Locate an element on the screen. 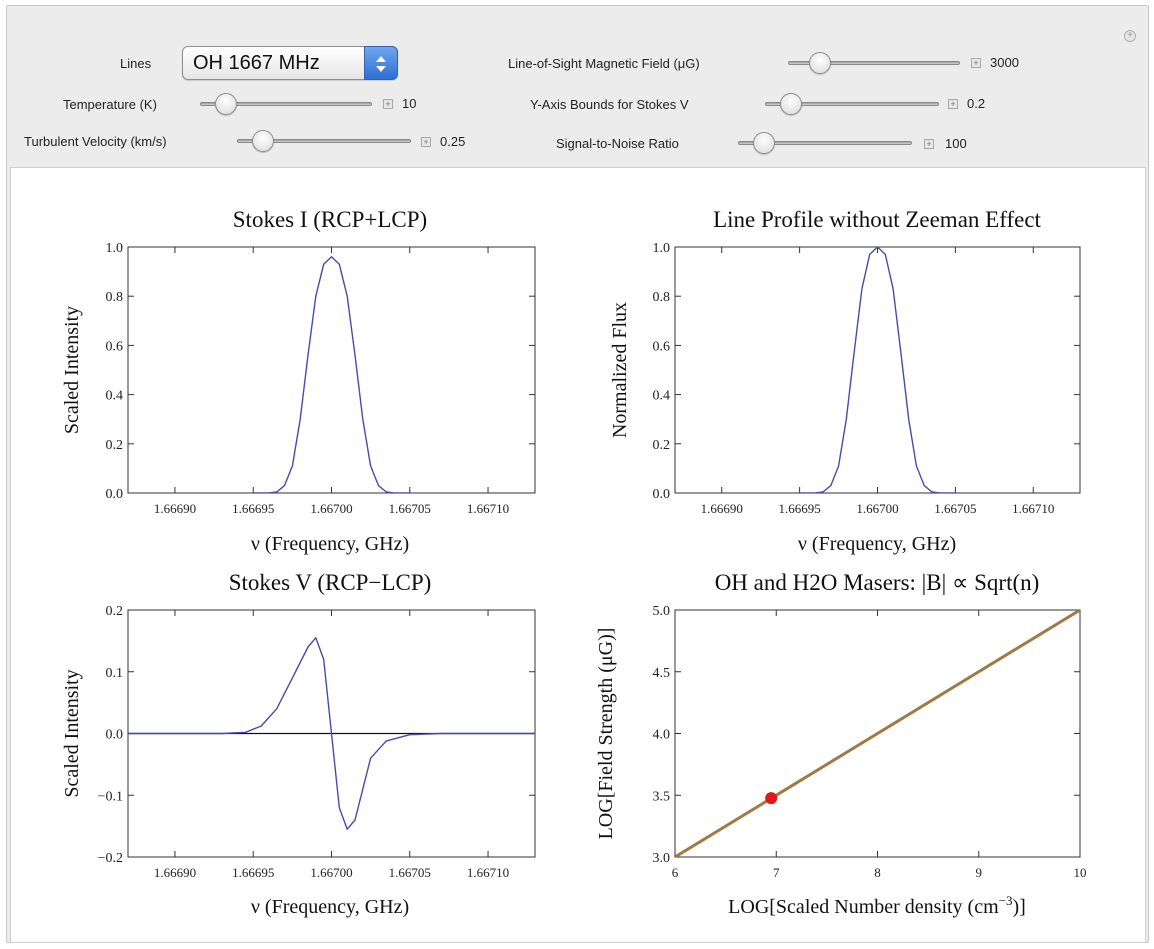 Image resolution: width=1154 pixels, height=949 pixels. temperature-expand-icon: + is located at coordinates (388, 104).